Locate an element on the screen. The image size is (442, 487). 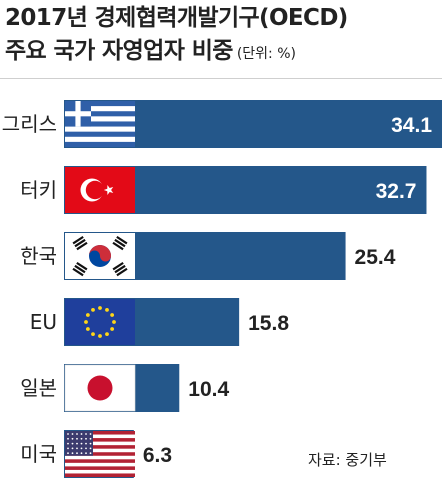
title-line-1: 2017년 경제협력개발기구(OECD) is located at coordinates (176, 18).